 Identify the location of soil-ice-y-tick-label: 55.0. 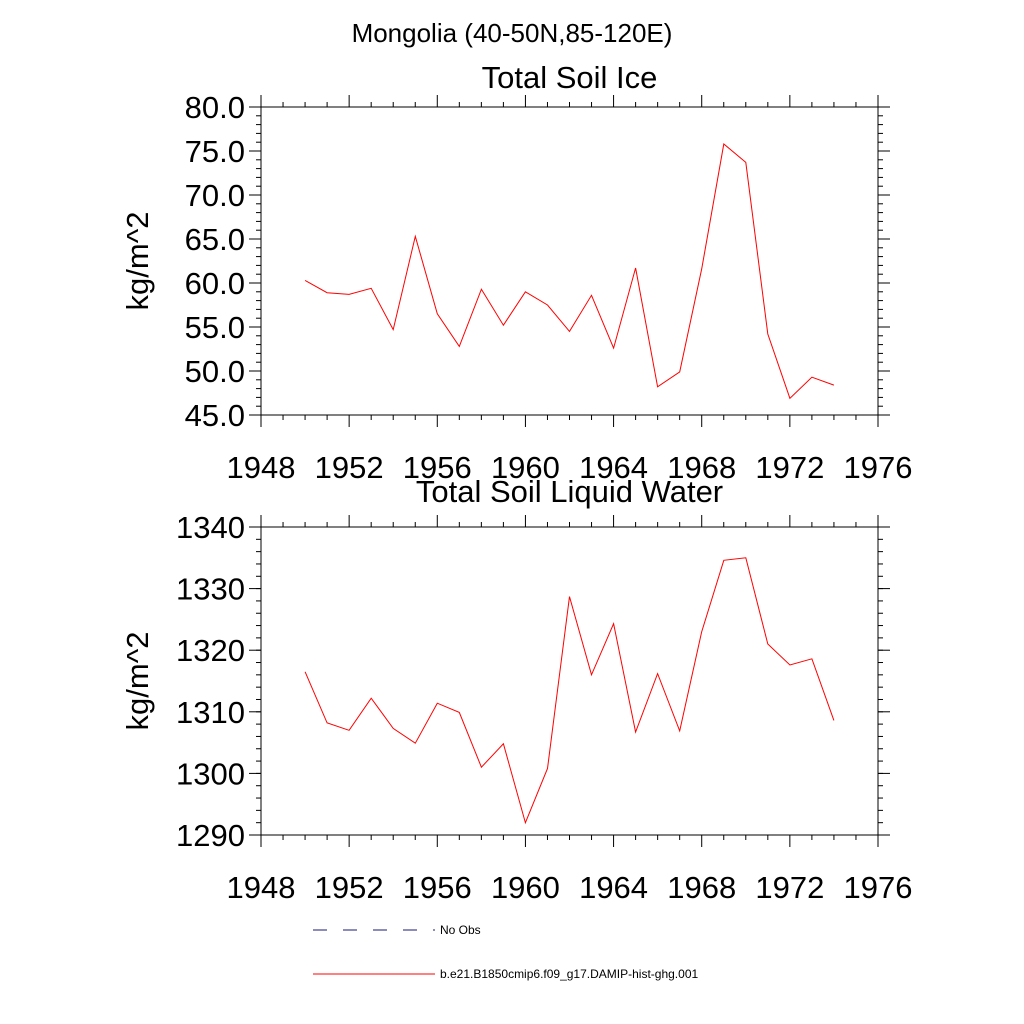
(215, 327).